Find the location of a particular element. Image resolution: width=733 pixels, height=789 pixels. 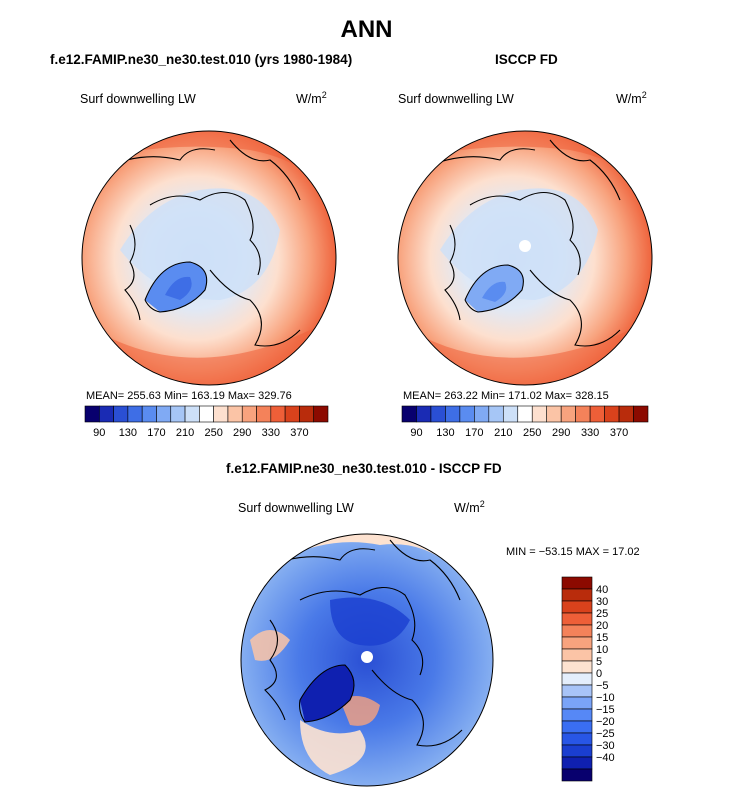

right-colorbar-tick-label: 290 is located at coordinates (561, 433).